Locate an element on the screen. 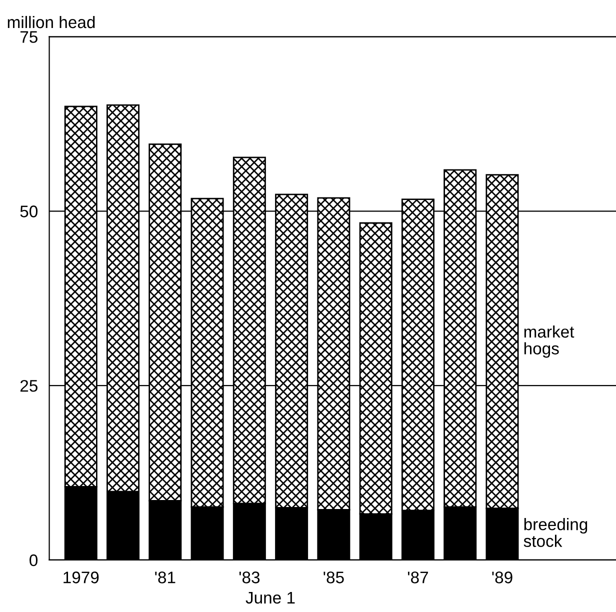  y-tick-label: 25 is located at coordinates (29, 386).